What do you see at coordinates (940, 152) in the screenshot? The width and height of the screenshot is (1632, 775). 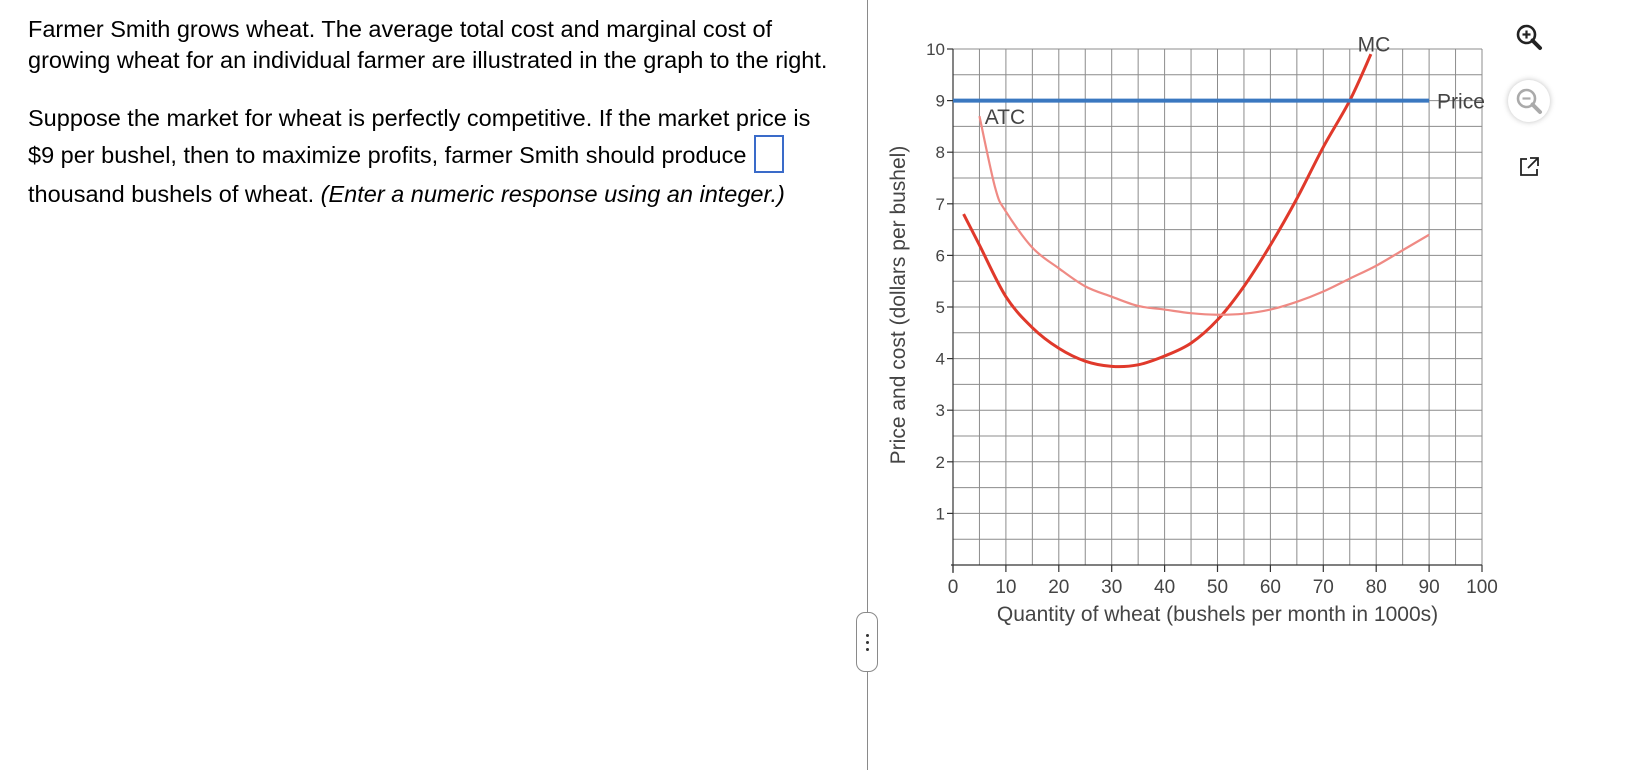 I see `y-tick-label: 8` at bounding box center [940, 152].